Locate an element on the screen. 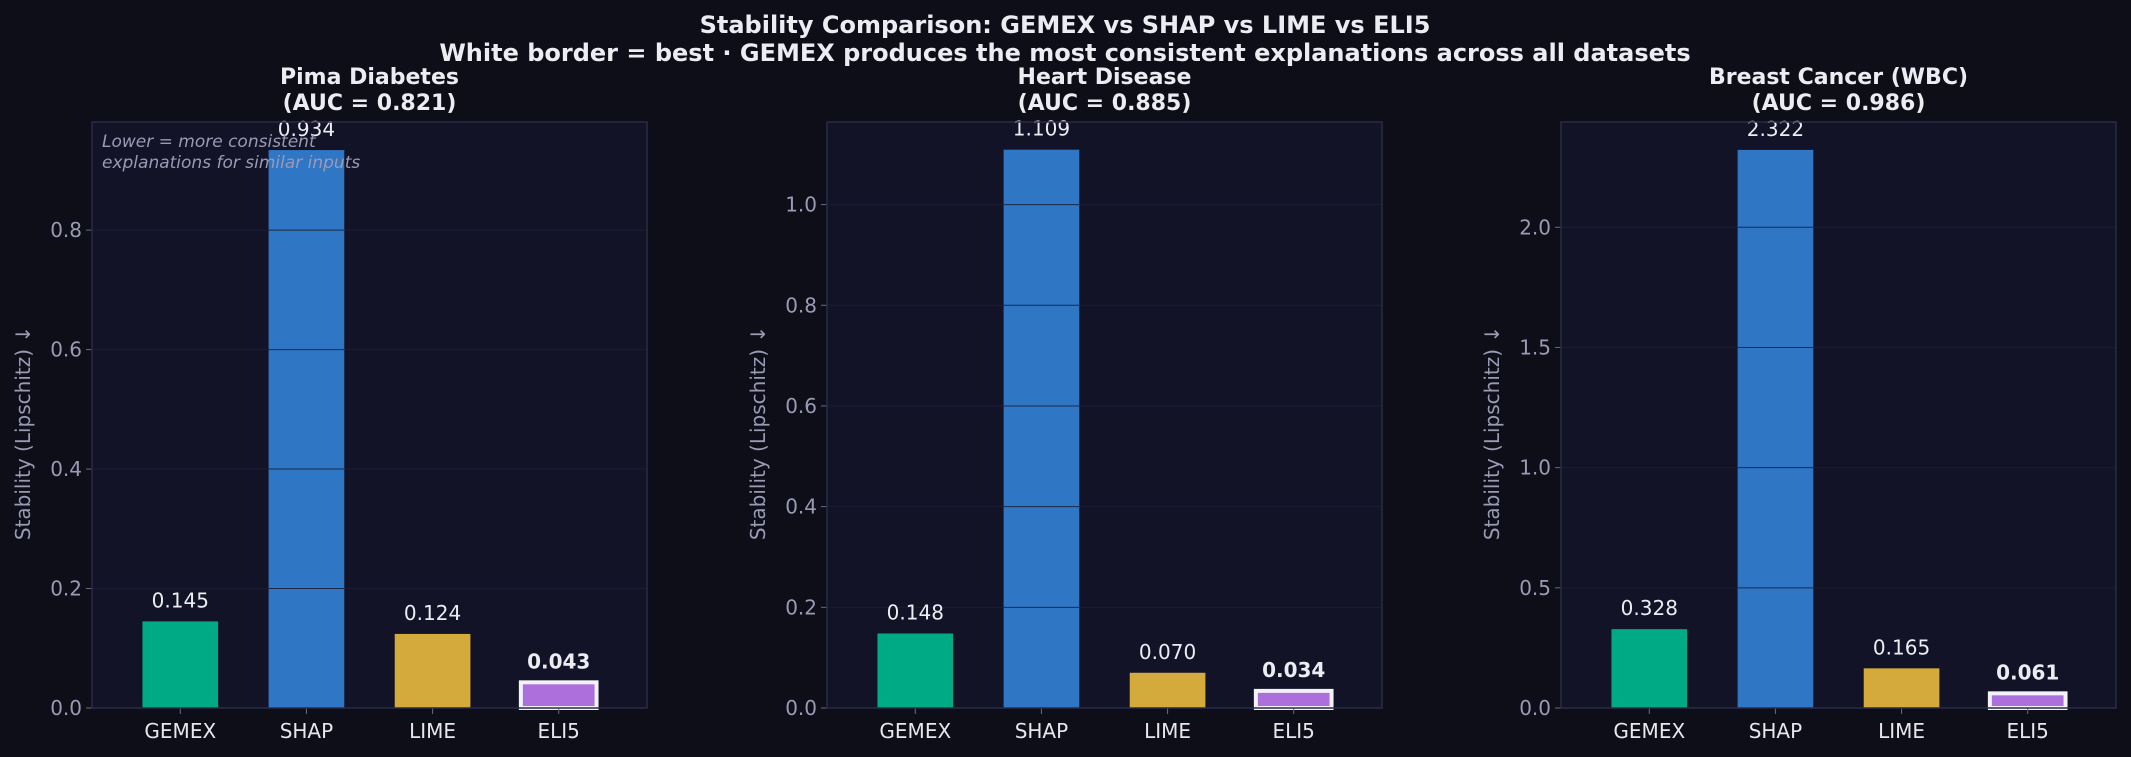 Image resolution: width=2131 pixels, height=757 pixels. panel3-bar-eli5 is located at coordinates (2027, 700).